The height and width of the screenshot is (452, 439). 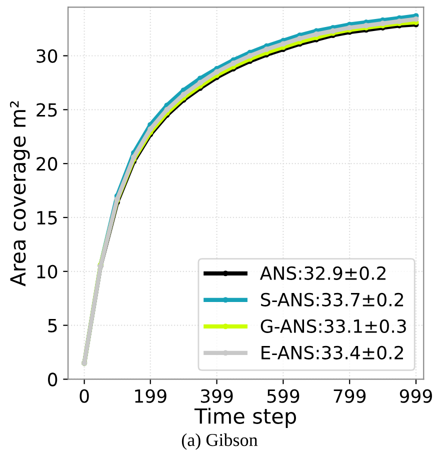 I want to click on x-tick-label: 799, so click(x=350, y=396).